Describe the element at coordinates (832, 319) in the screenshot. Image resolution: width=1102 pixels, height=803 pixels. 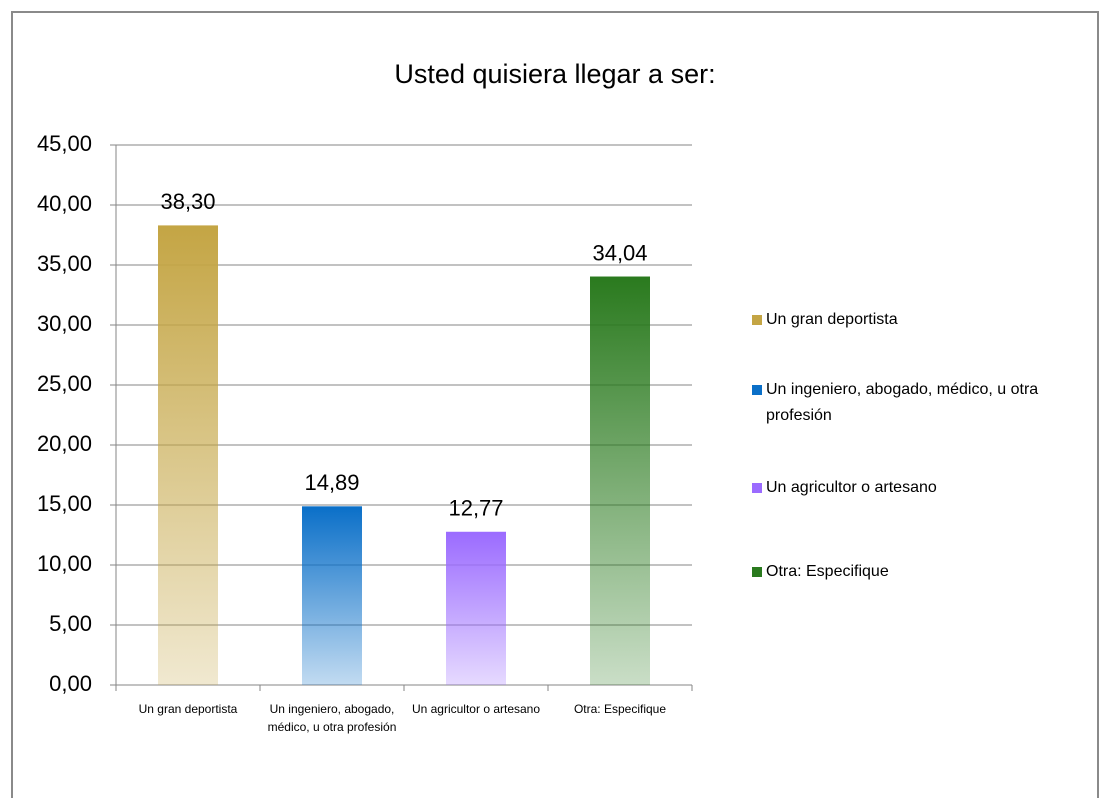
I see `legend-label: Un gran deportista` at that location.